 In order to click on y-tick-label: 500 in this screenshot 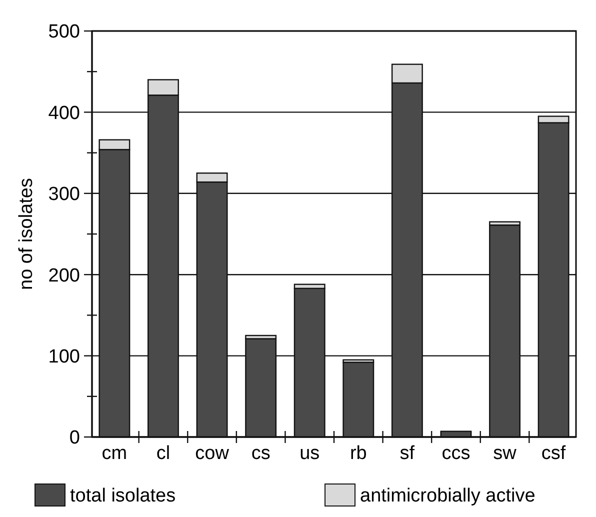, I will do `click(64, 32)`.